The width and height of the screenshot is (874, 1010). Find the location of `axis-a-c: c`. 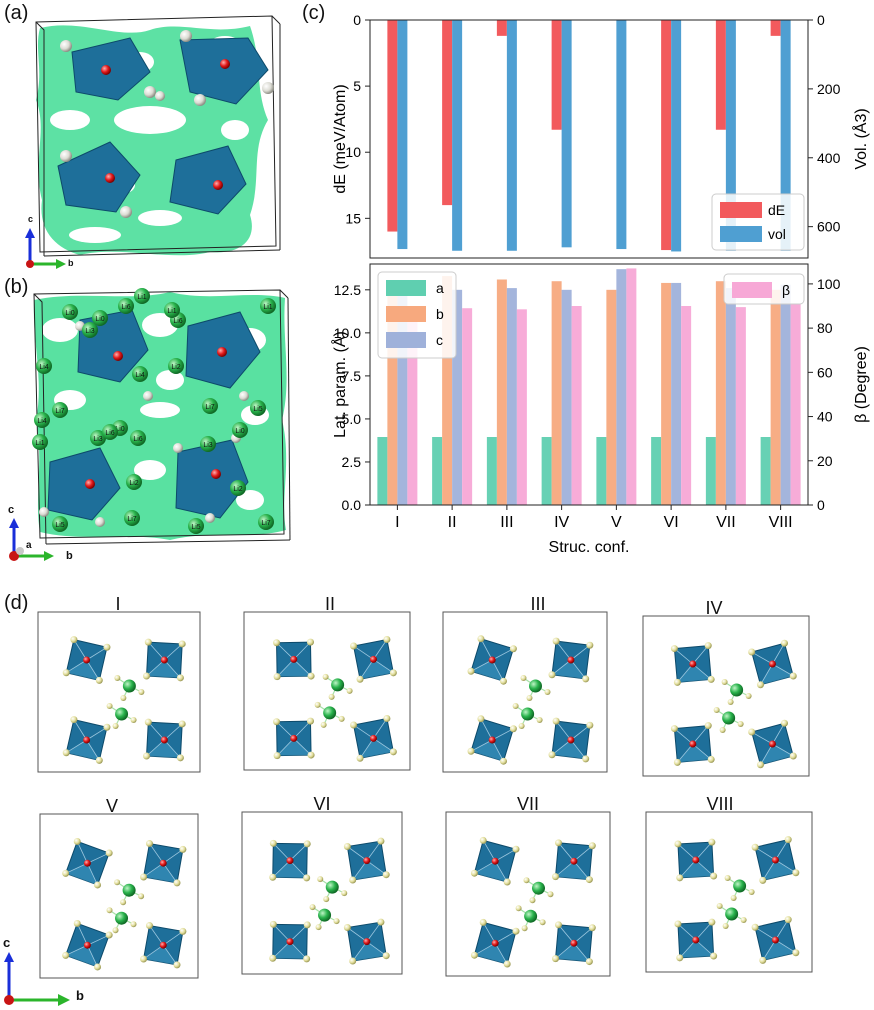

axis-a-c: c is located at coordinates (31, 219).